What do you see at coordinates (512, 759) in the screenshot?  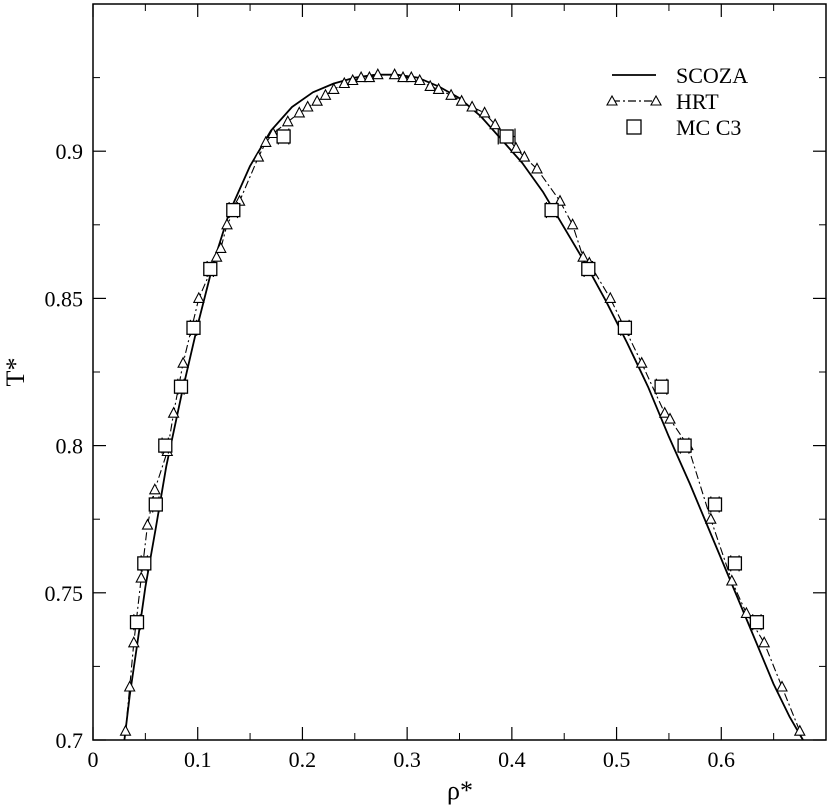 I see `x-tick-label: 0.4` at bounding box center [512, 759].